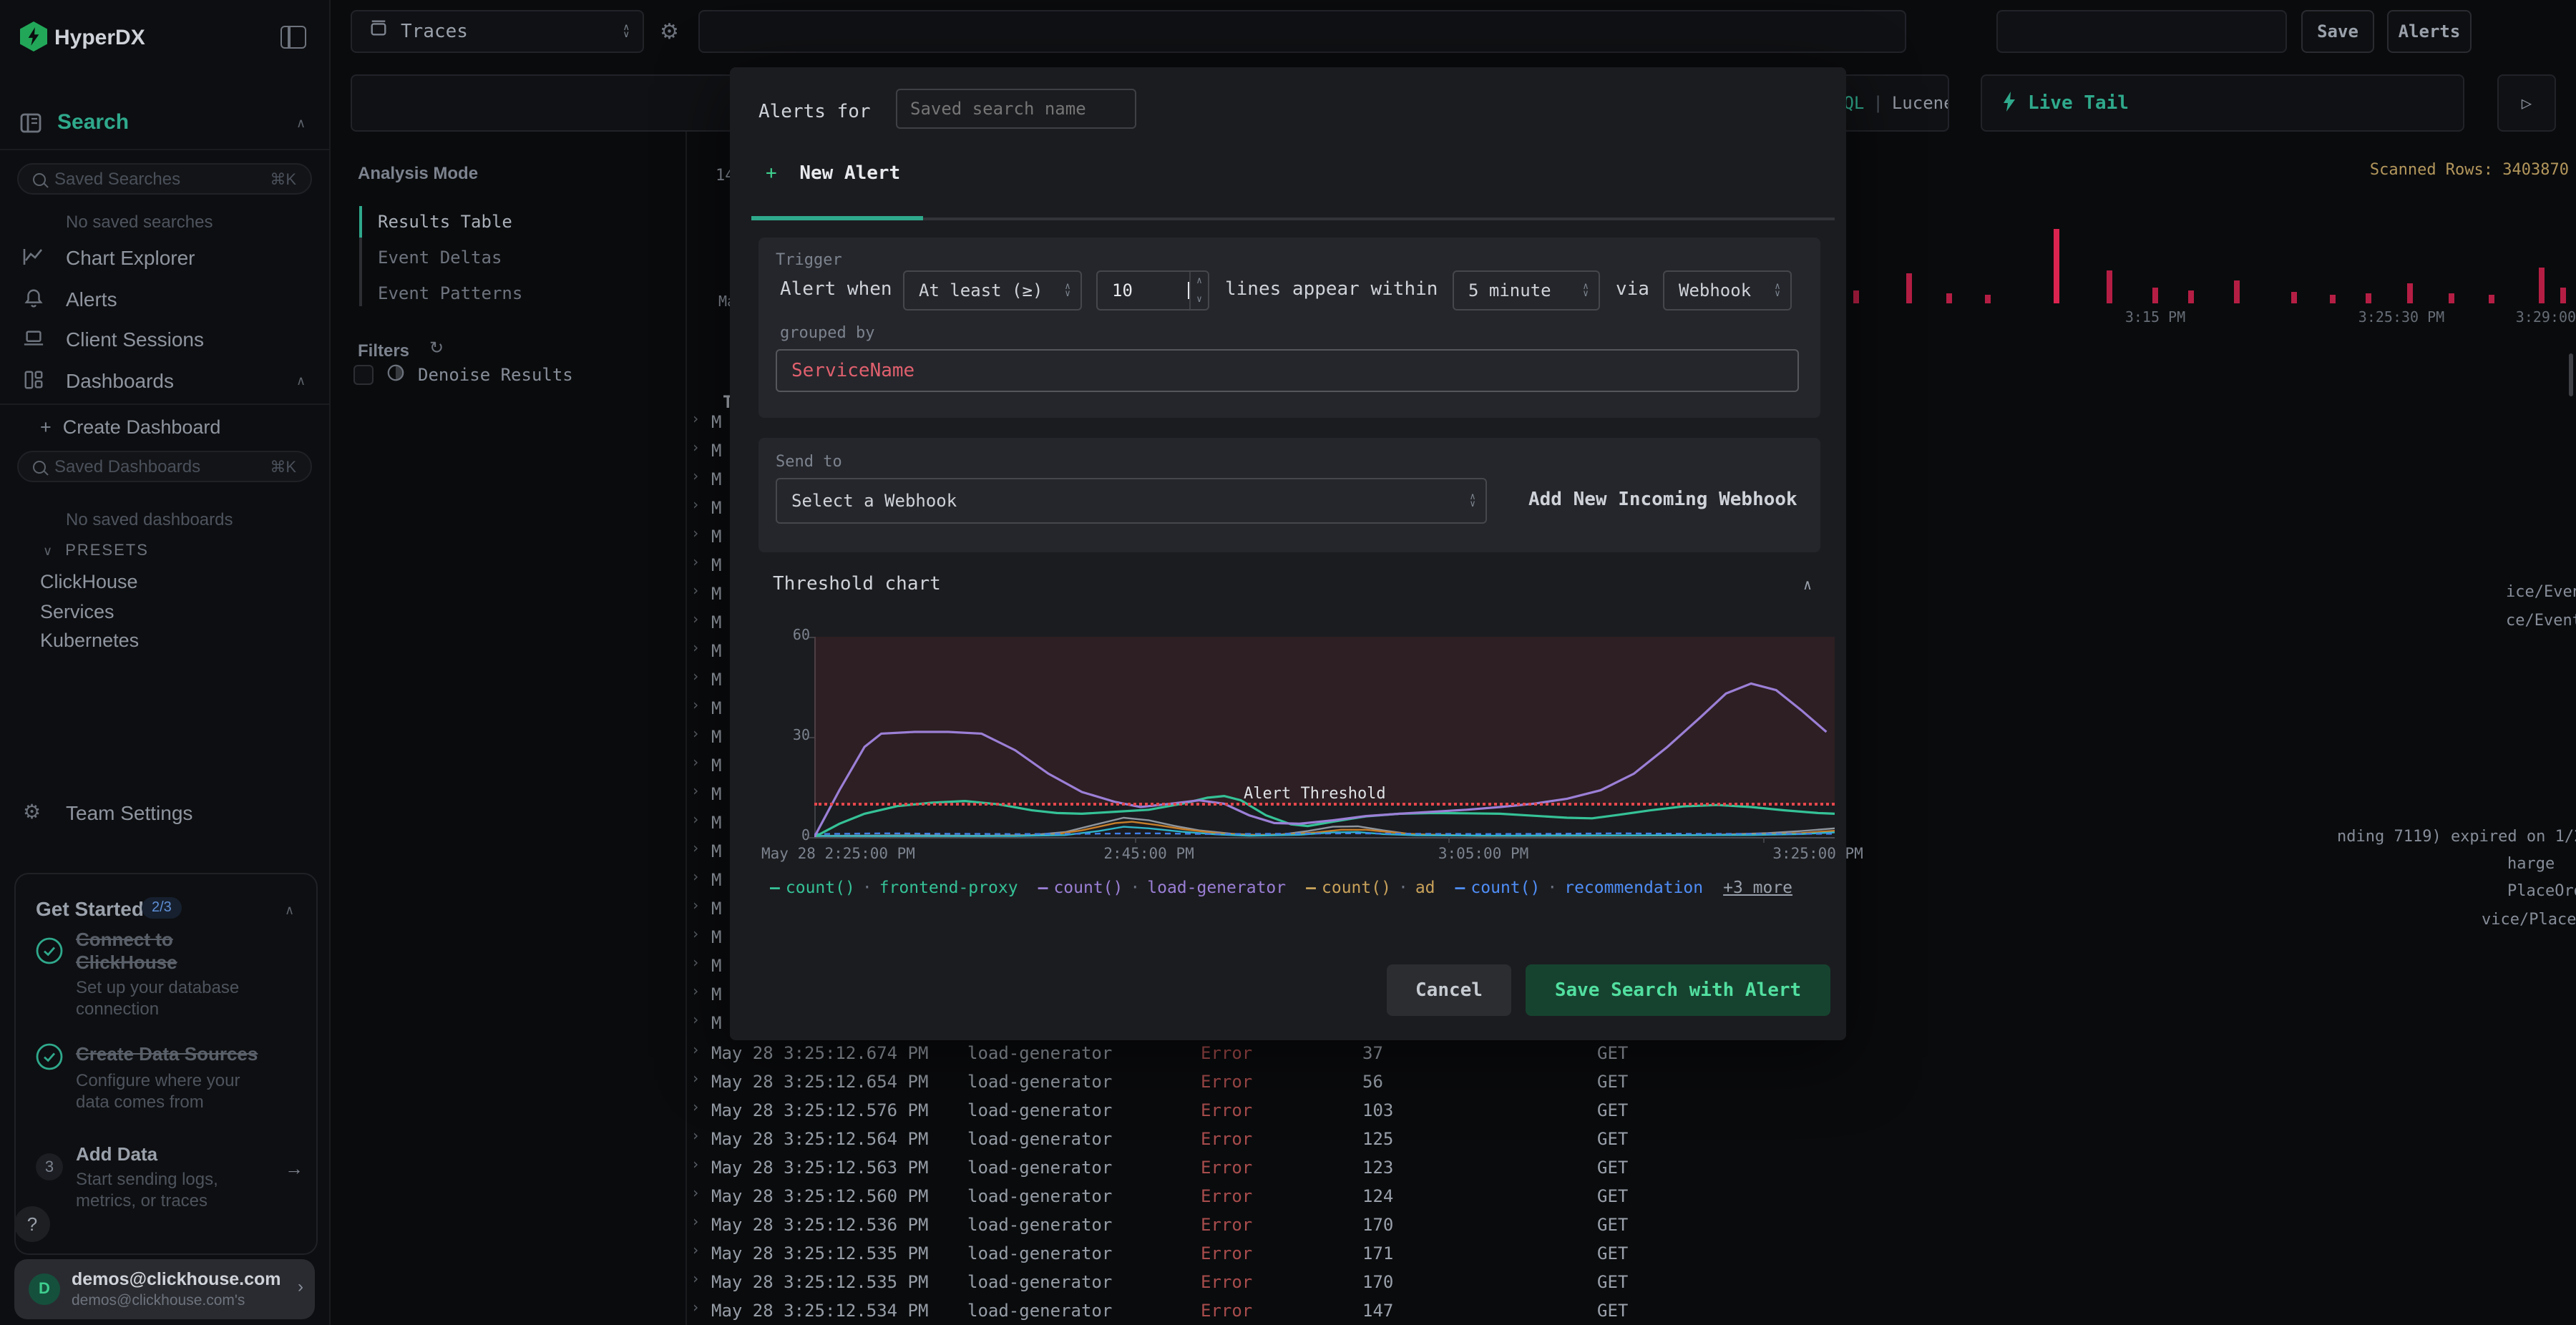 The height and width of the screenshot is (1325, 2576). What do you see at coordinates (294, 1168) in the screenshot?
I see `arrow-right-icon: →` at bounding box center [294, 1168].